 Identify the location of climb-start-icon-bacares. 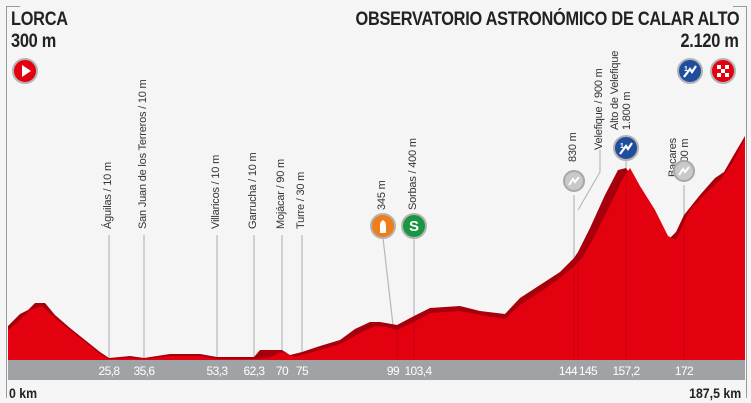
(684, 171).